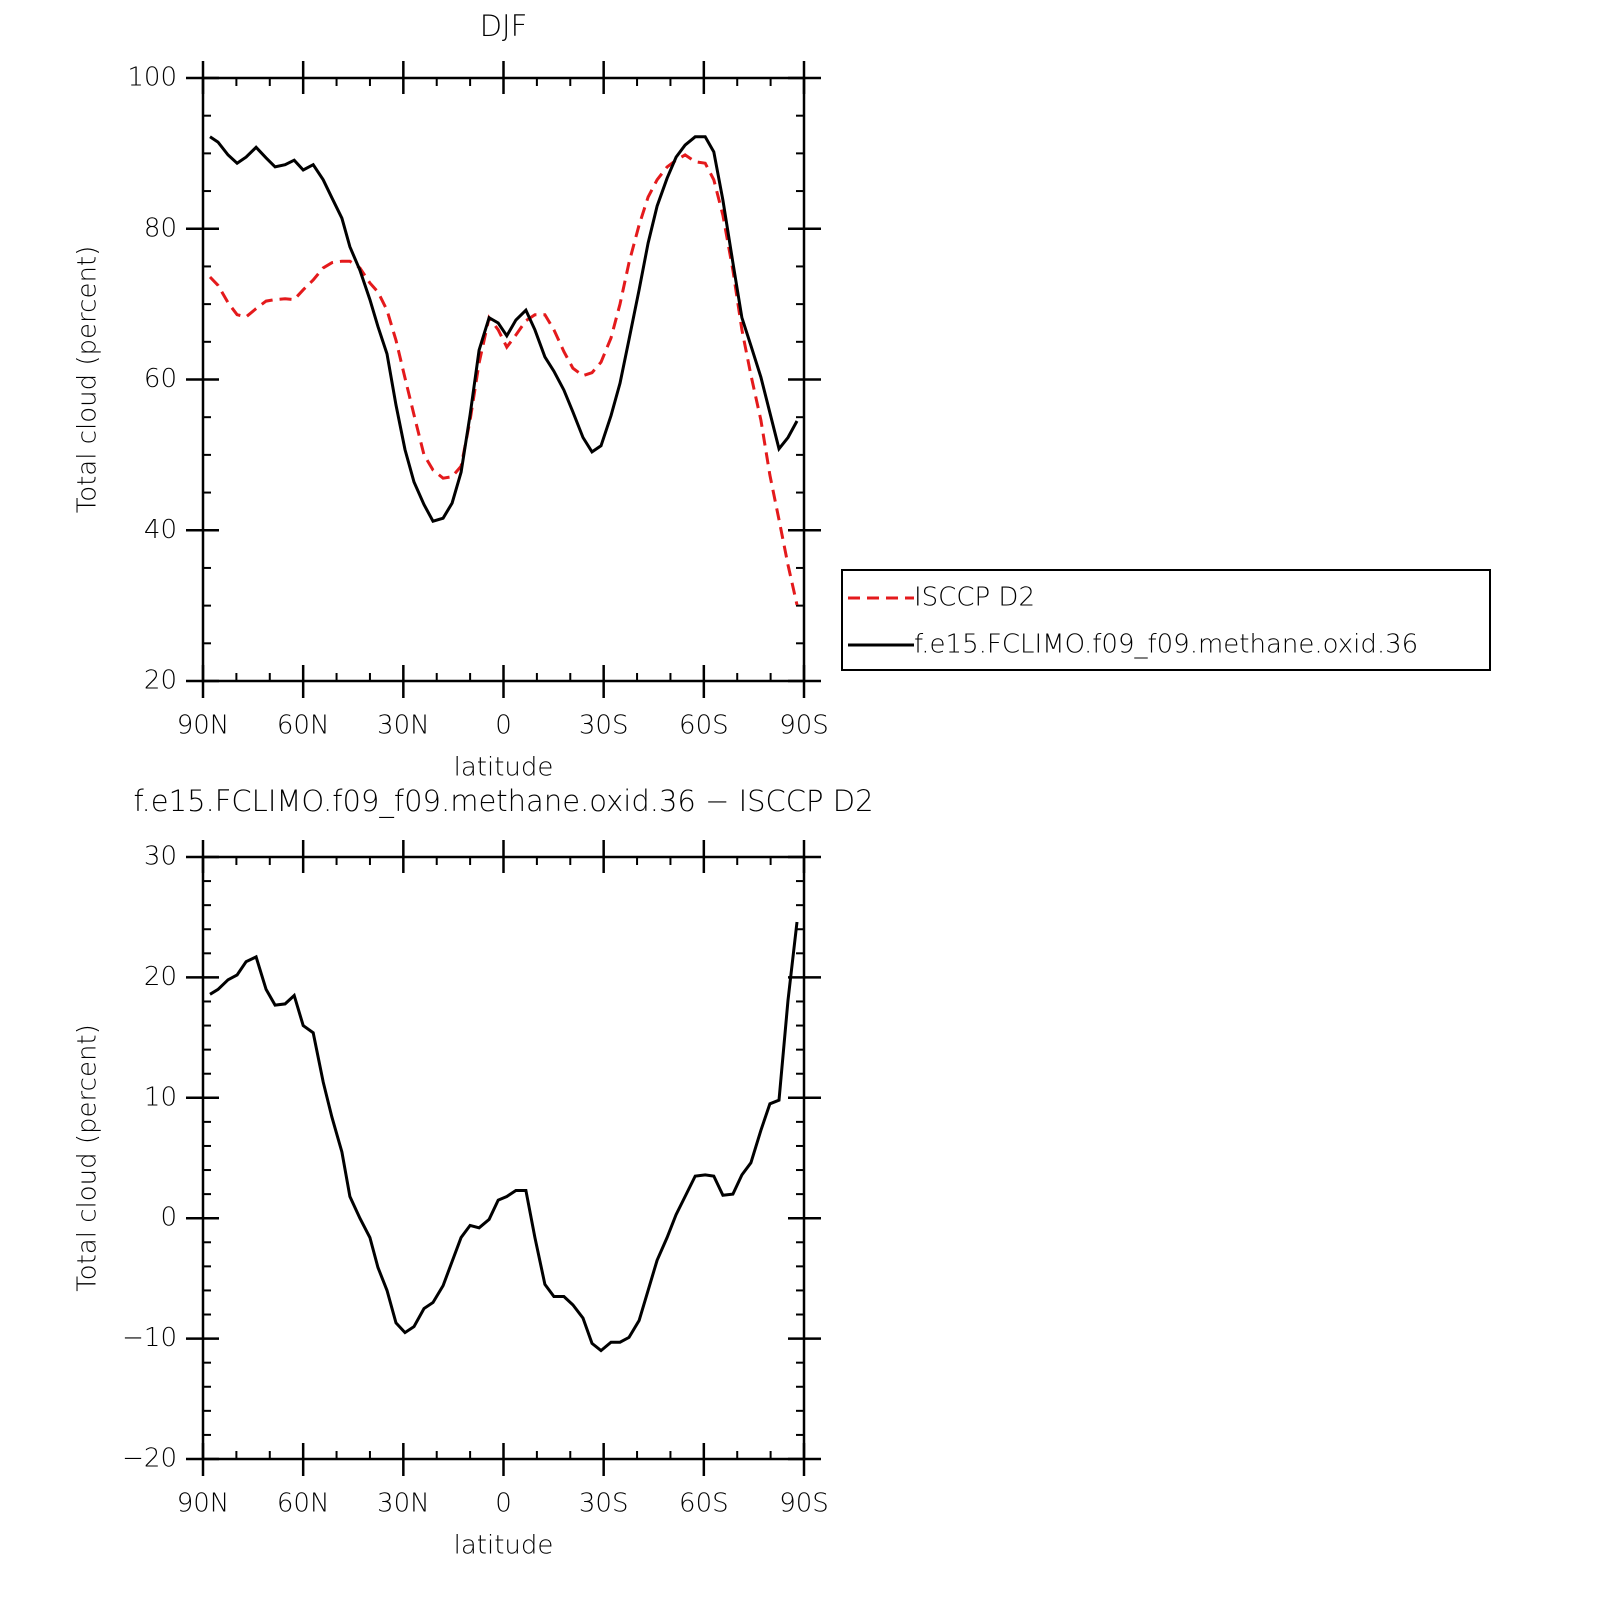  I want to click on y-tick-label: 30, so click(160, 857).